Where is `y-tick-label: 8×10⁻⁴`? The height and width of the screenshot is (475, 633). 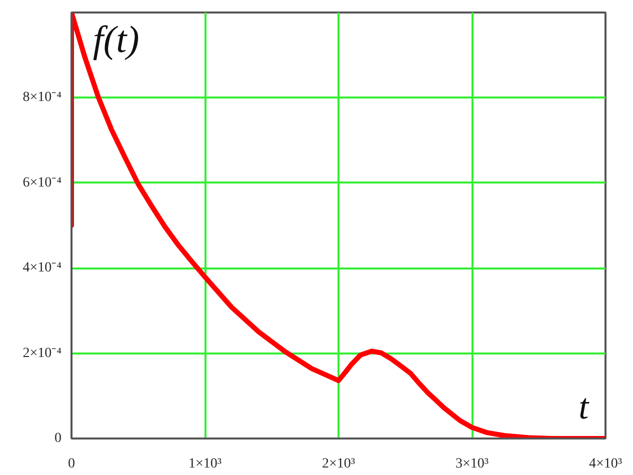 y-tick-label: 8×10⁻⁴ is located at coordinates (42, 98).